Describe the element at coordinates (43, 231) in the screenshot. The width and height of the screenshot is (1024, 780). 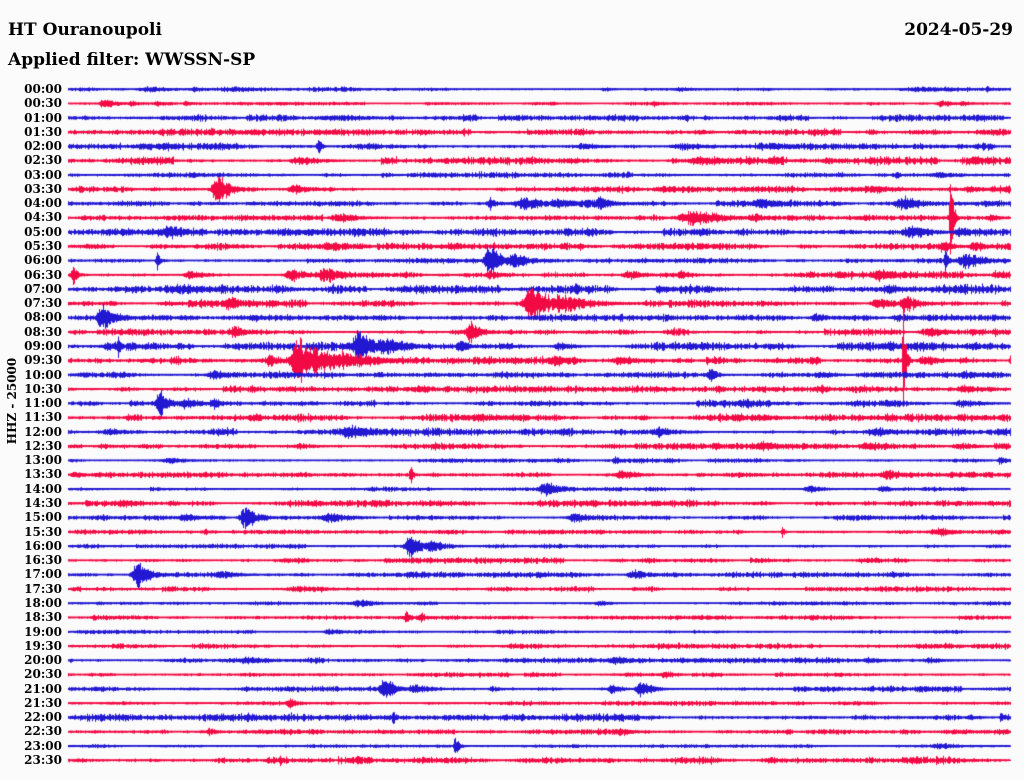
I see `time-label: 05:00` at that location.